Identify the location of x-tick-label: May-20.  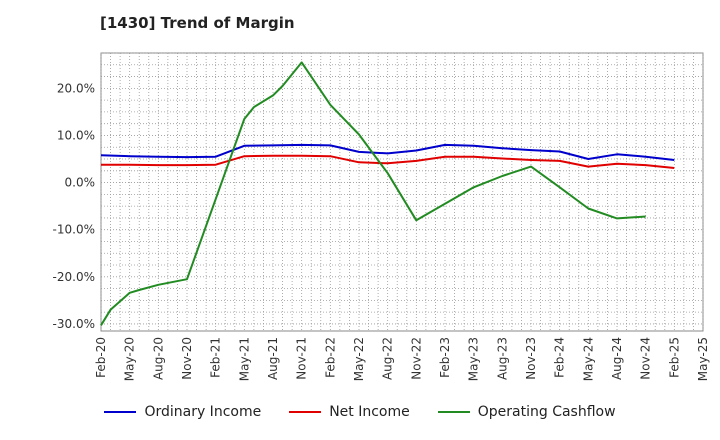
(130, 359).